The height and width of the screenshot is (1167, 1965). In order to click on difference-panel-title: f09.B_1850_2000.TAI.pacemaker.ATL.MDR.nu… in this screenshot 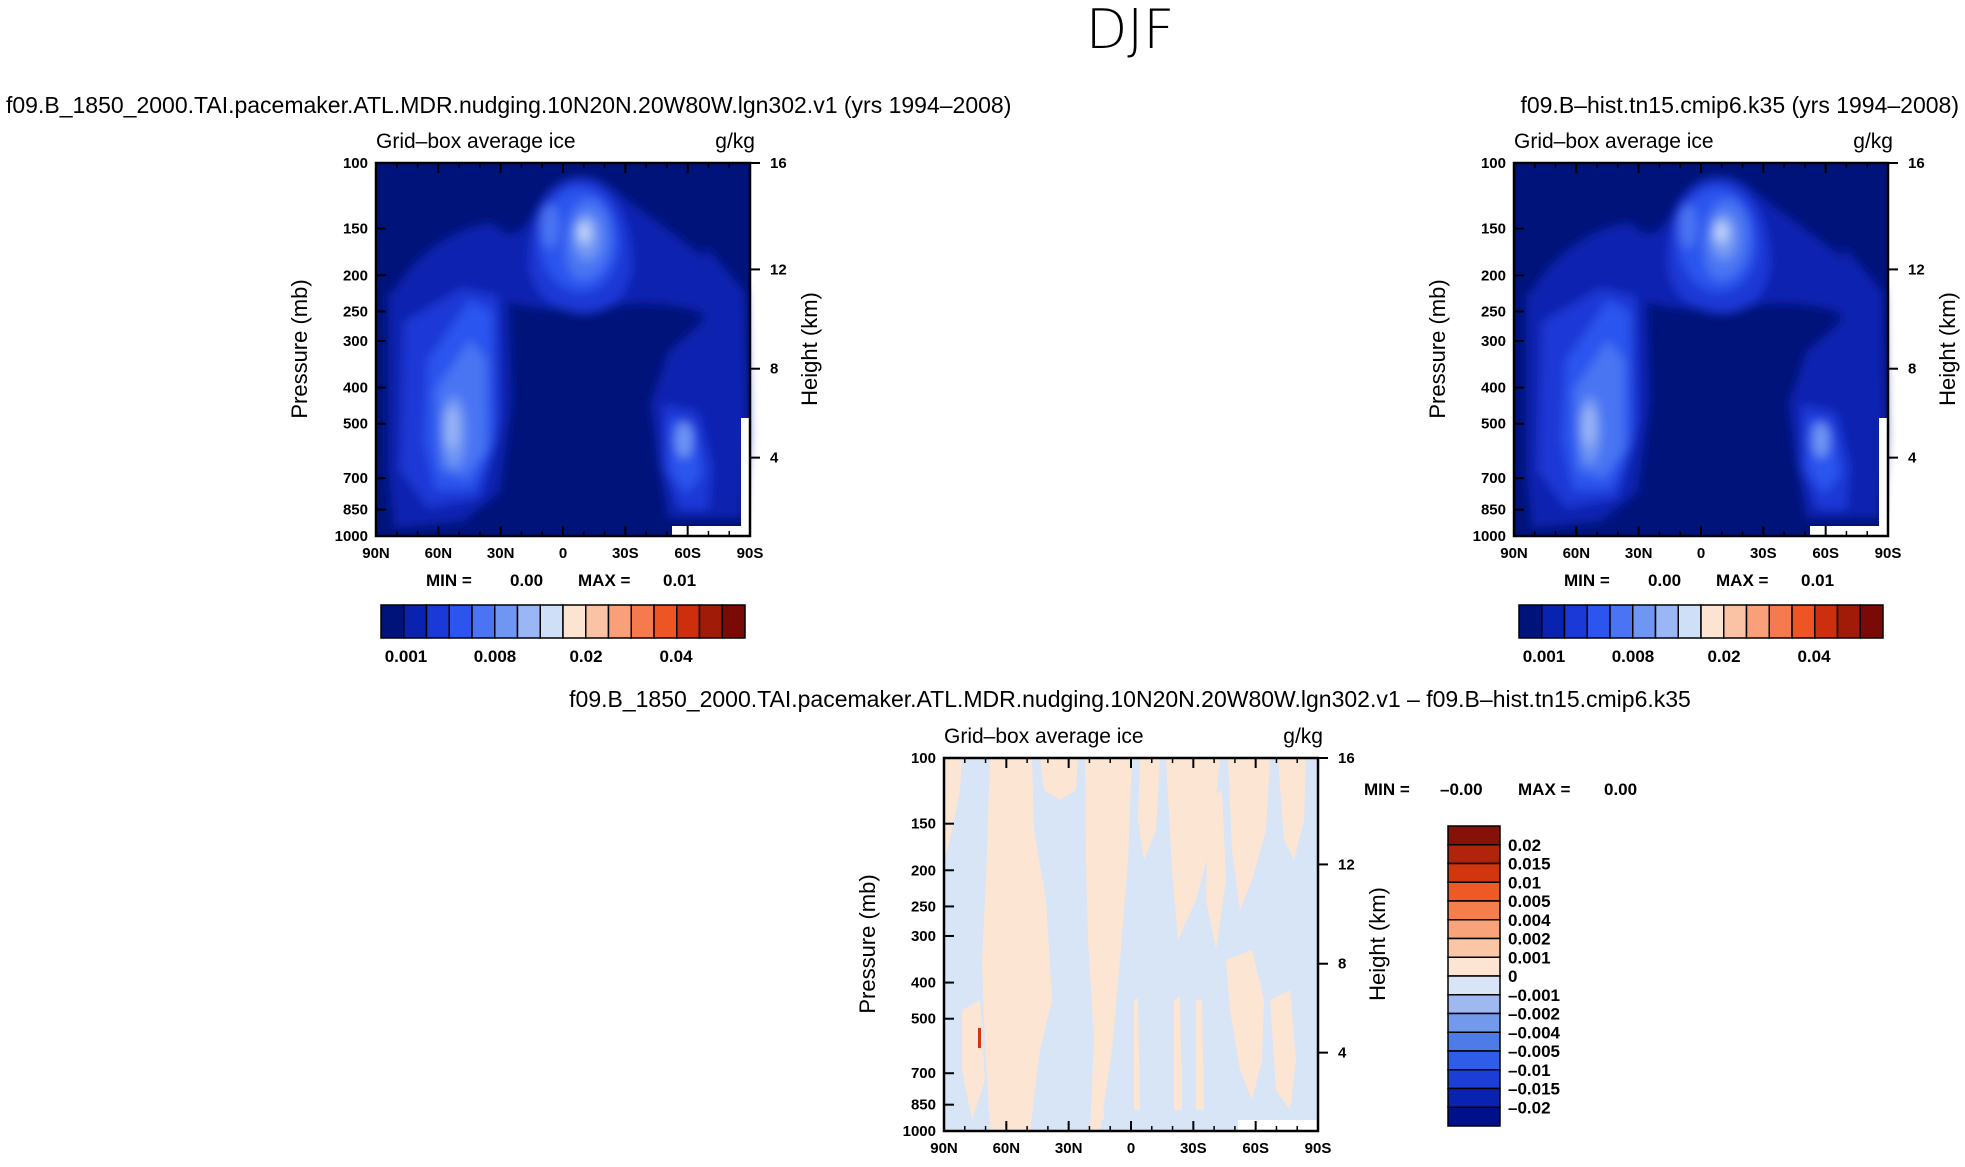, I will do `click(1130, 699)`.